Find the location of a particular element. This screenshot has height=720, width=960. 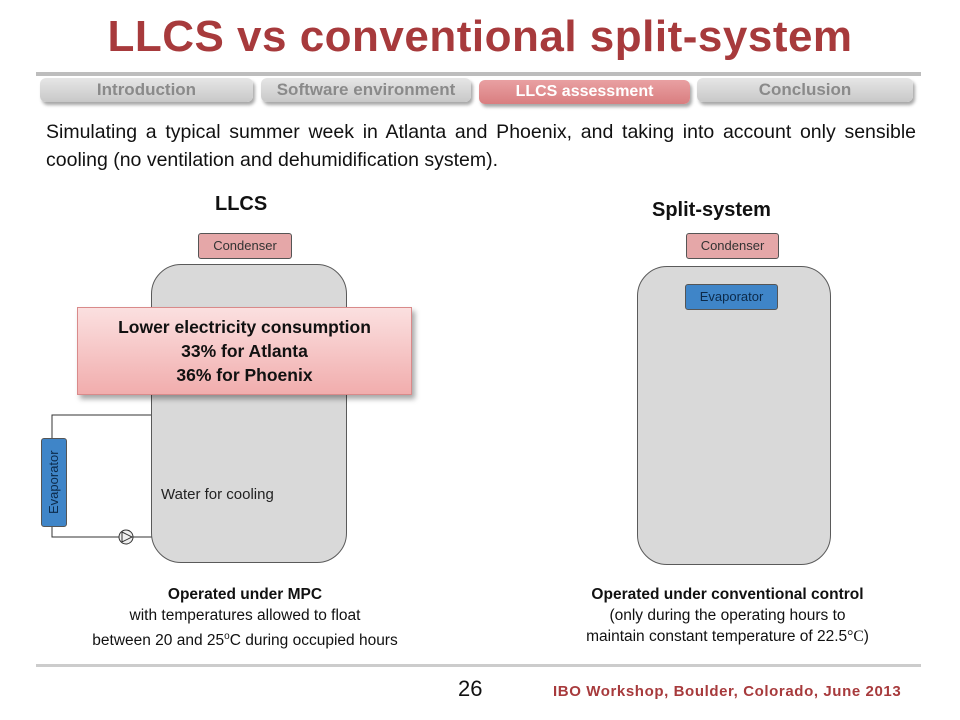

tab-introduction: Introduction is located at coordinates (146, 90).